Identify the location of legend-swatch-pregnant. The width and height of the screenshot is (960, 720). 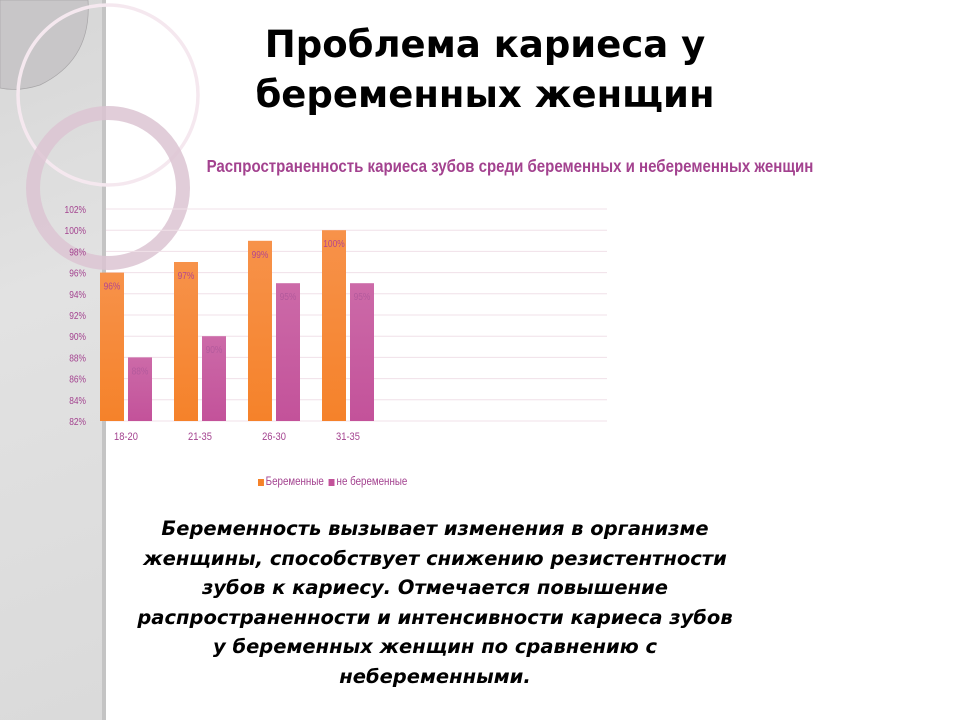
(261, 482).